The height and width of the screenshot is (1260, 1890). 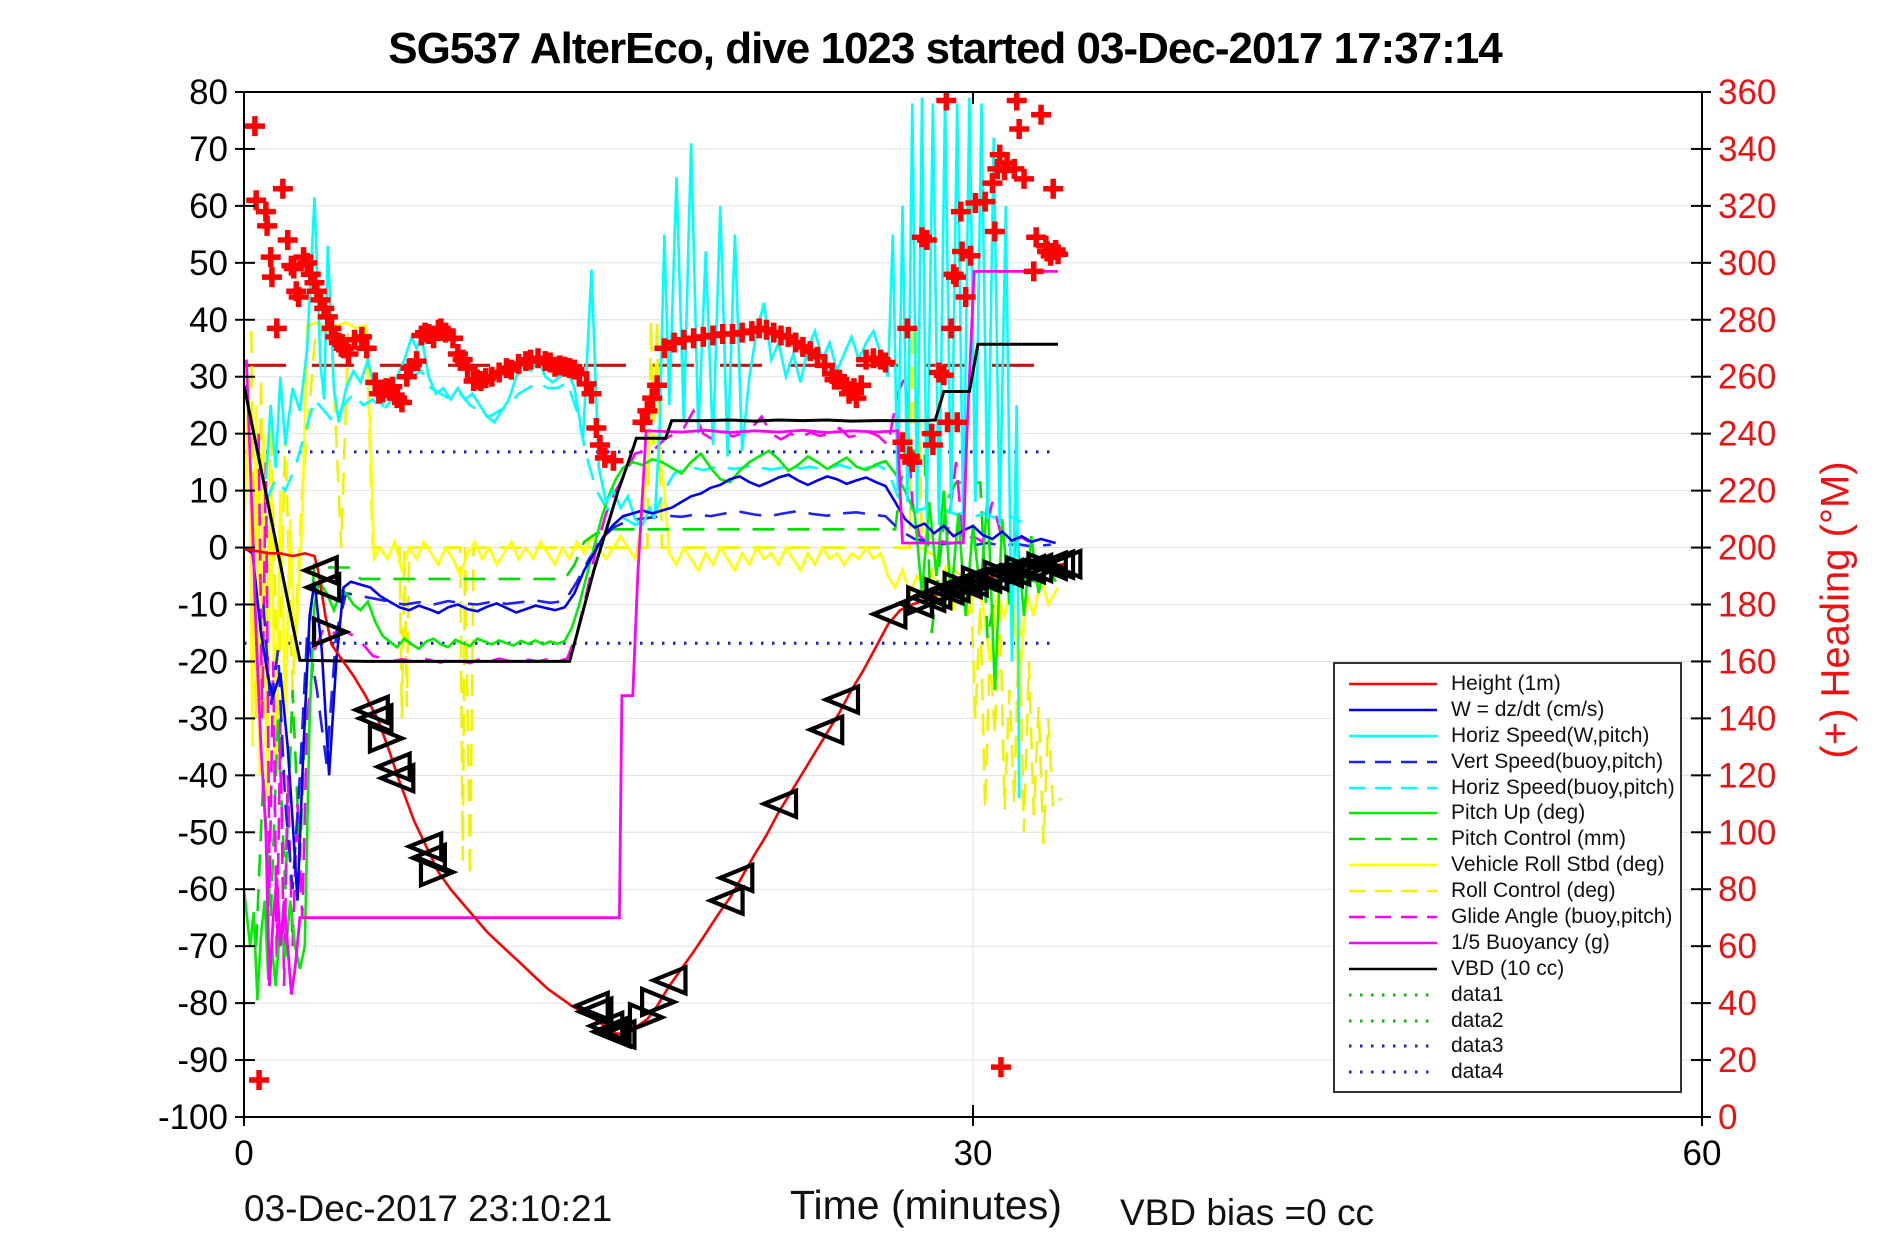 I want to click on legend-item-15: data4, so click(x=1507, y=1072).